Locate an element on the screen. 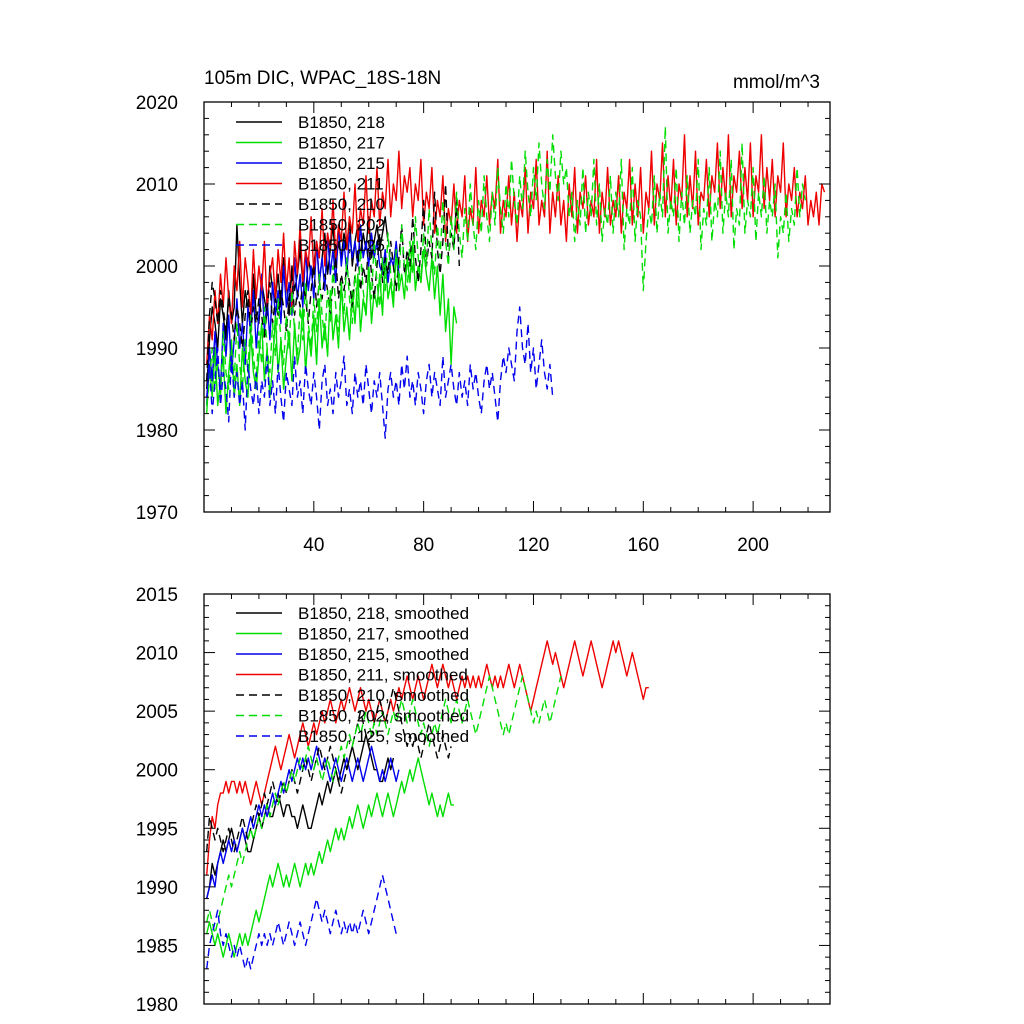 The height and width of the screenshot is (1024, 1024). x-tick-label: 120 is located at coordinates (534, 545).